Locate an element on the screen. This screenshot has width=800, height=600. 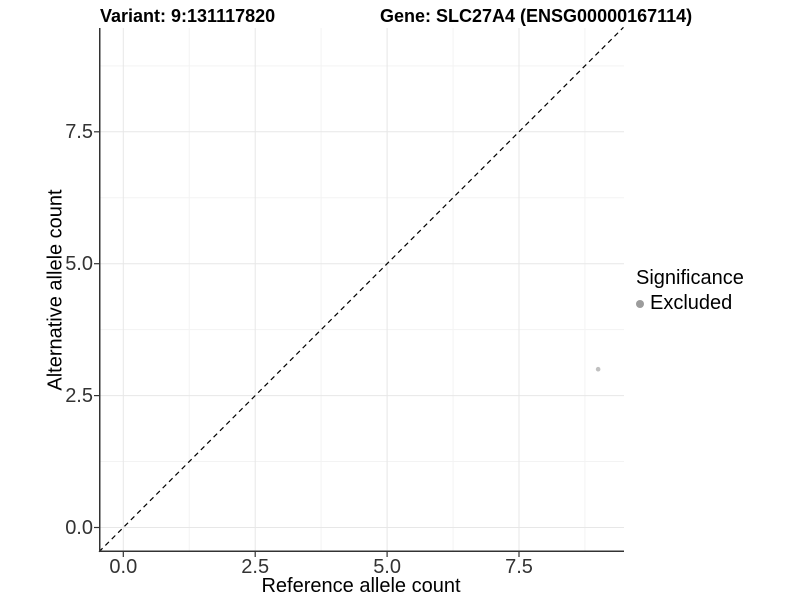
x-tick-label: 7.5 is located at coordinates (519, 567).